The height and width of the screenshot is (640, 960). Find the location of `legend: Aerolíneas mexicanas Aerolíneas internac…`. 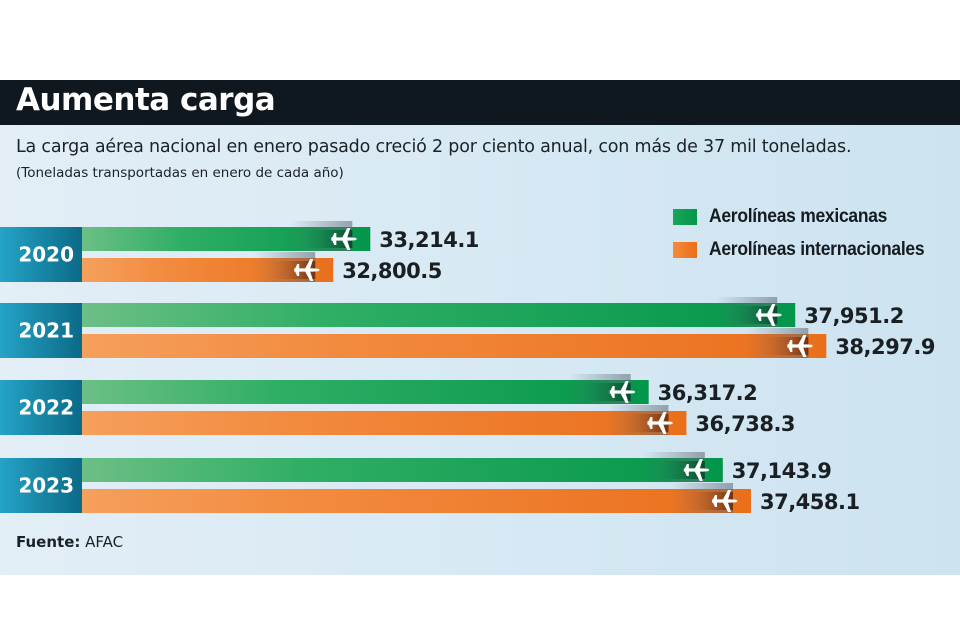

legend: Aerolíneas mexicanas Aerolíneas internac… is located at coordinates (808, 233).